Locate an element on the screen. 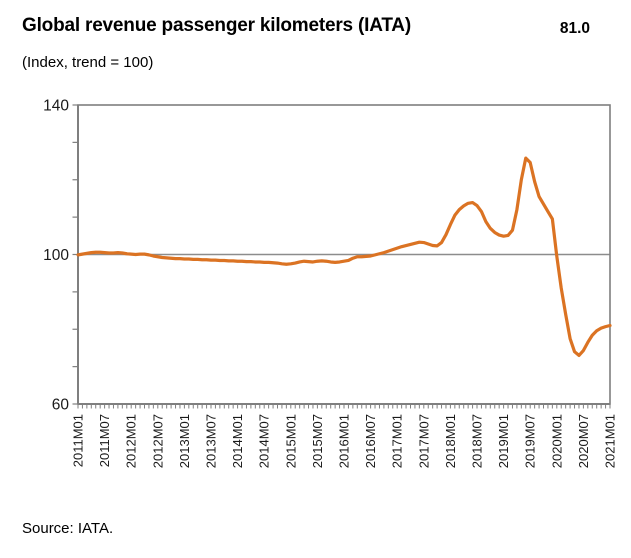  x-axis-label: 2016M07 is located at coordinates (370, 441).